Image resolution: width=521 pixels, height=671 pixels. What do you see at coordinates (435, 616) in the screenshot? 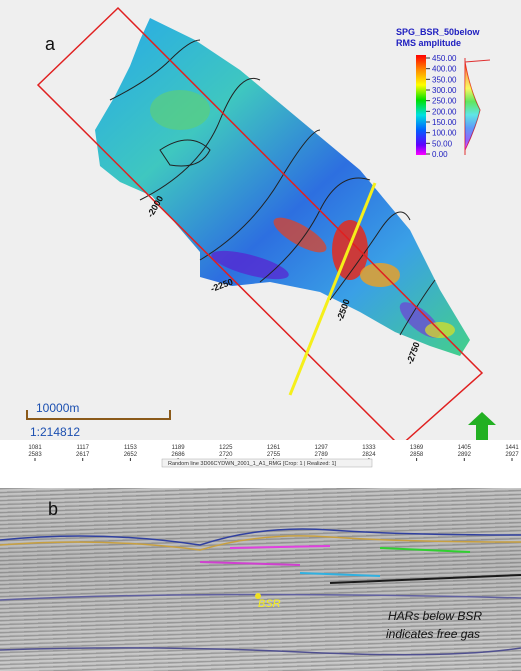
I see `annotation: HARs below BSR` at bounding box center [435, 616].